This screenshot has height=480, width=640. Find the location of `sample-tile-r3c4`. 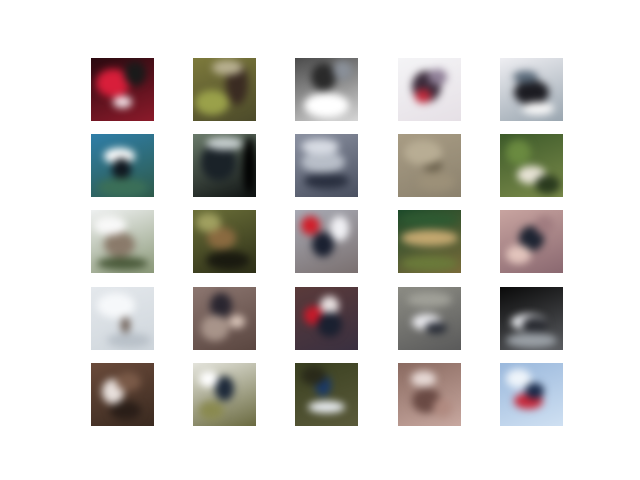

sample-tile-r3c4 is located at coordinates (429, 241).